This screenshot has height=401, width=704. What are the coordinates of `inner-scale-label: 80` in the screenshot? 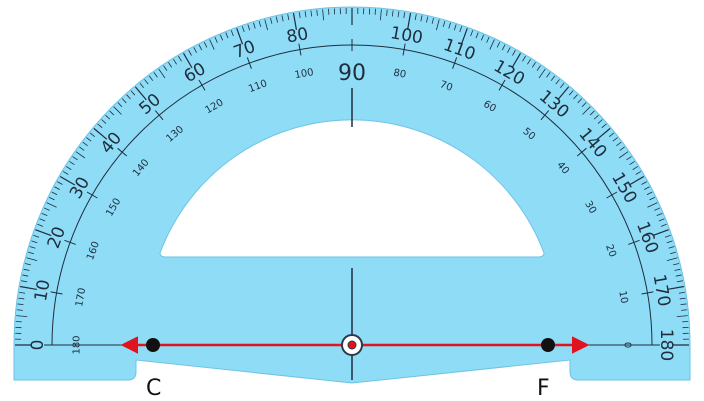 It's located at (400, 74).